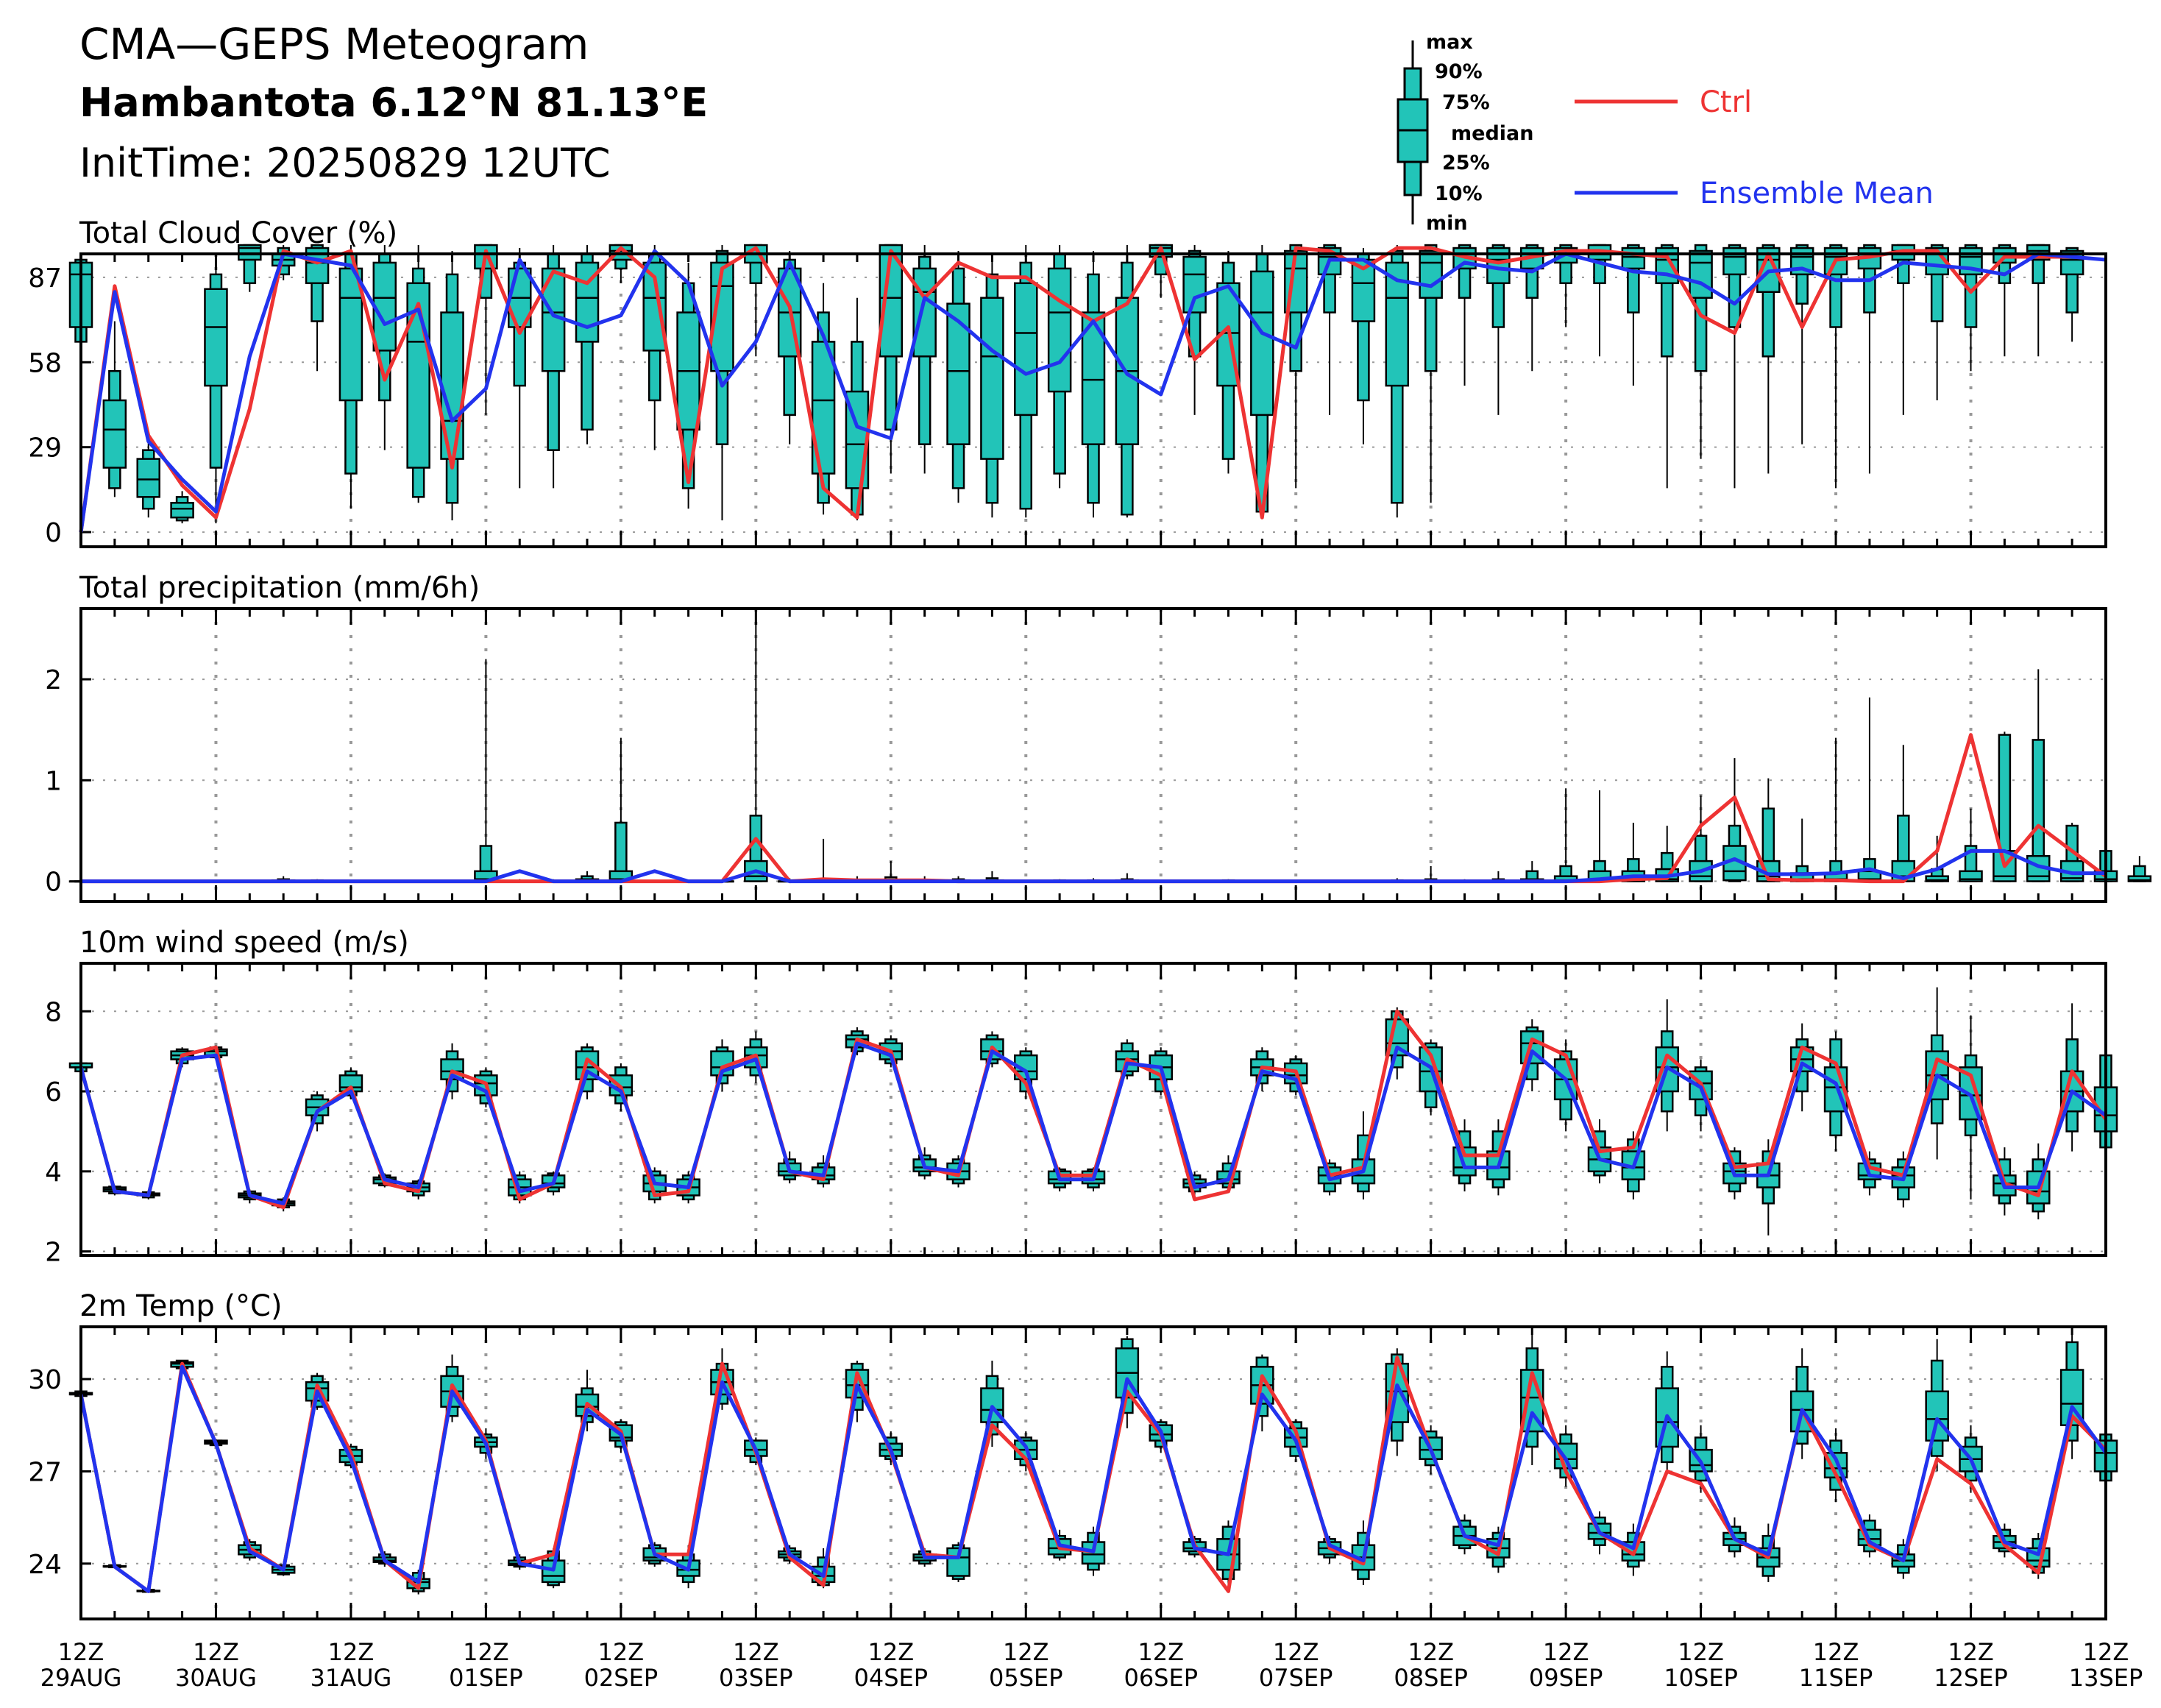 The image size is (2161, 1708). I want to click on y-tick-label: 58, so click(45, 363).